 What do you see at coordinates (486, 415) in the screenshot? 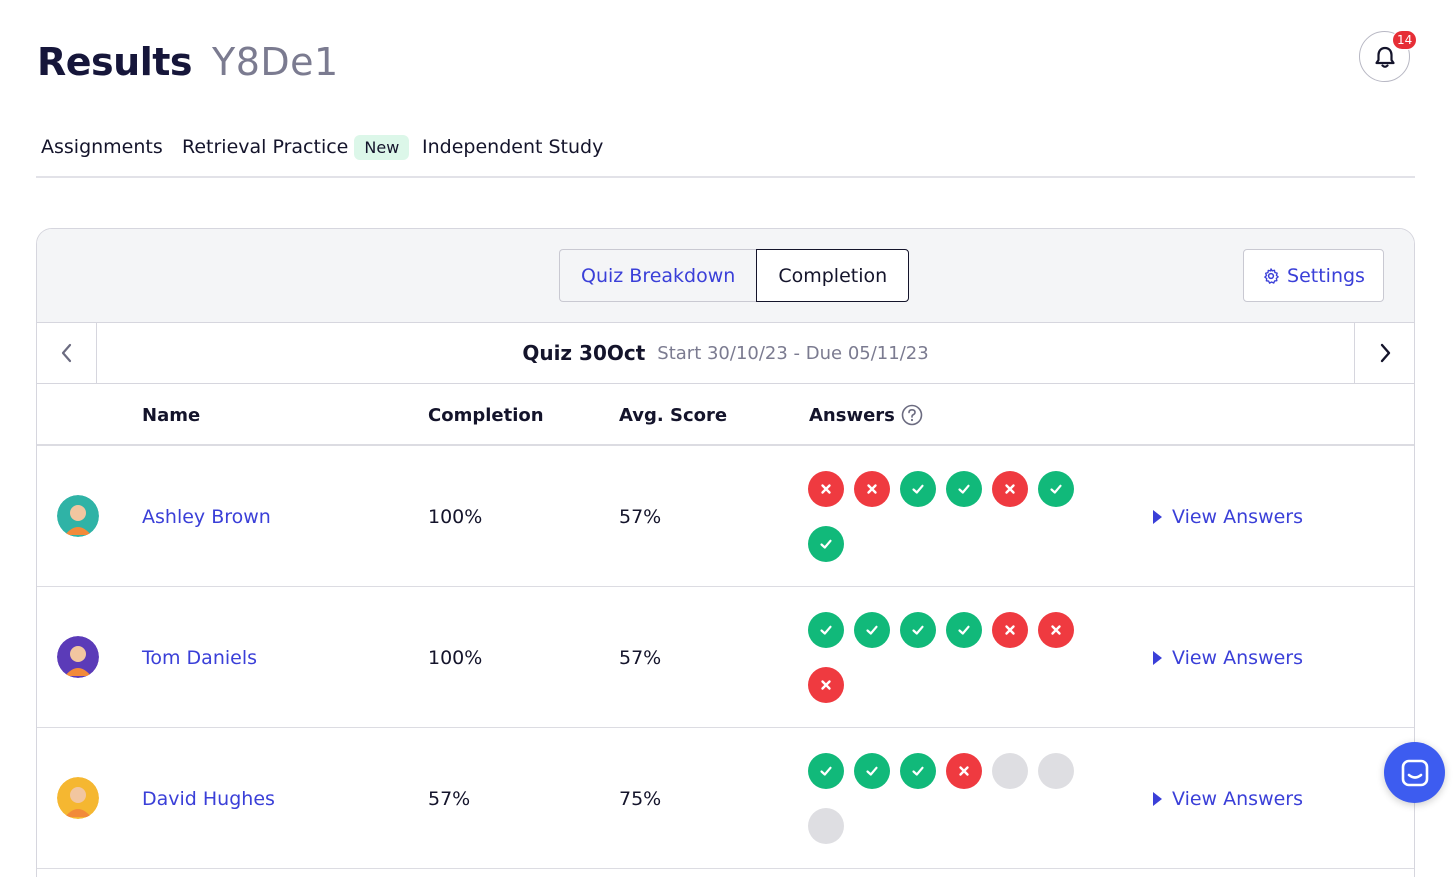
I see `column-completion: Completion` at bounding box center [486, 415].